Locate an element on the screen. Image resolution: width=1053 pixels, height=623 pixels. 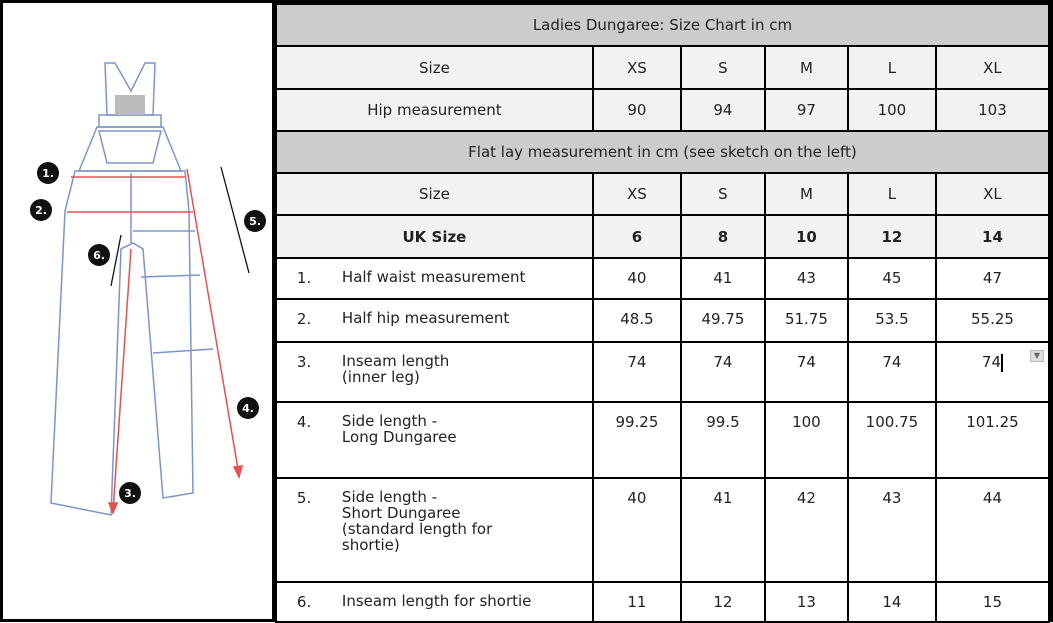
row-number: 3. is located at coordinates (304, 372).